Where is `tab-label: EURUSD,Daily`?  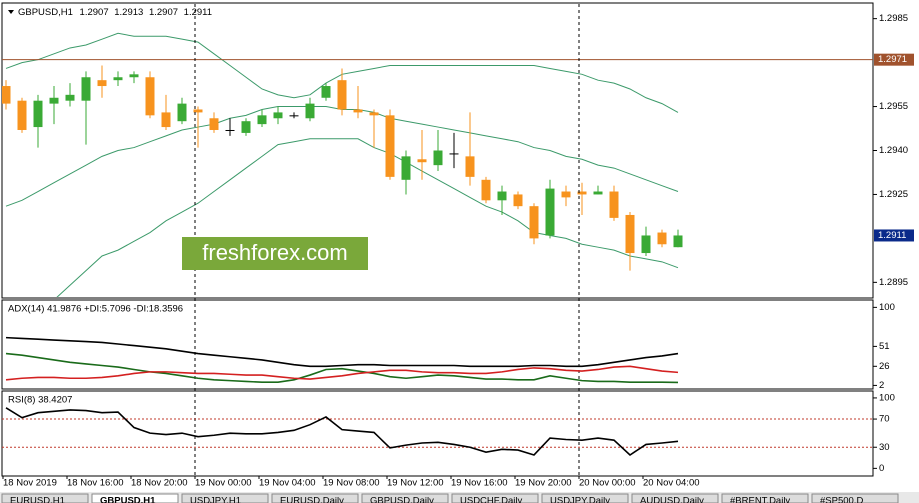 tab-label: EURUSD,Daily is located at coordinates (312, 499).